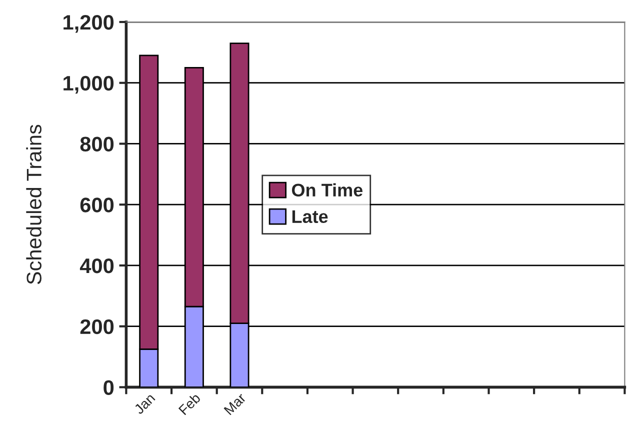 This screenshot has width=631, height=440. I want to click on y-tick-label: 0, so click(109, 387).